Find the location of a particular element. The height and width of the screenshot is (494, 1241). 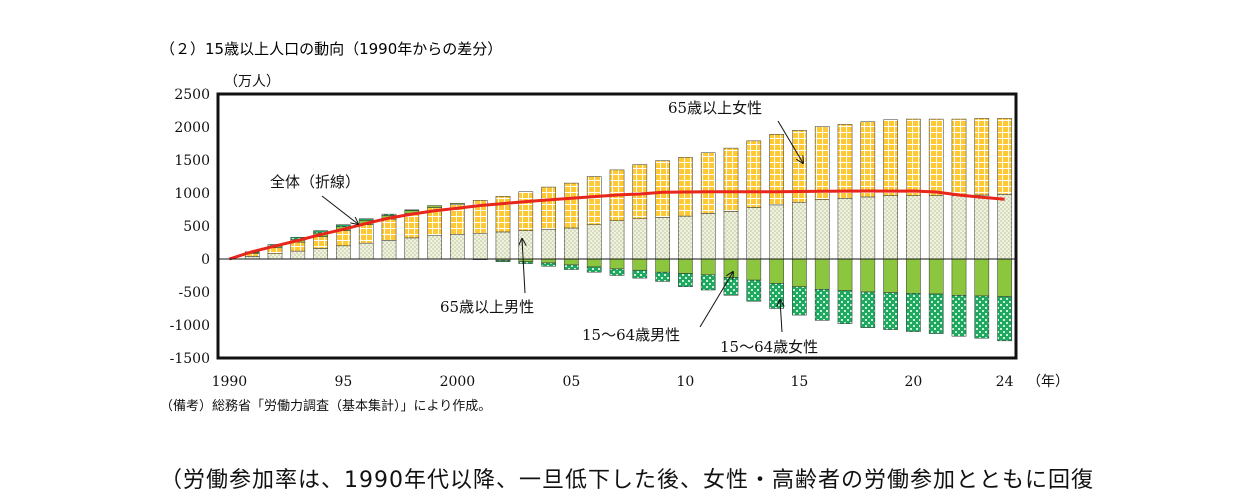

label-female-15-64: 15〜64歳女性 is located at coordinates (769, 347).